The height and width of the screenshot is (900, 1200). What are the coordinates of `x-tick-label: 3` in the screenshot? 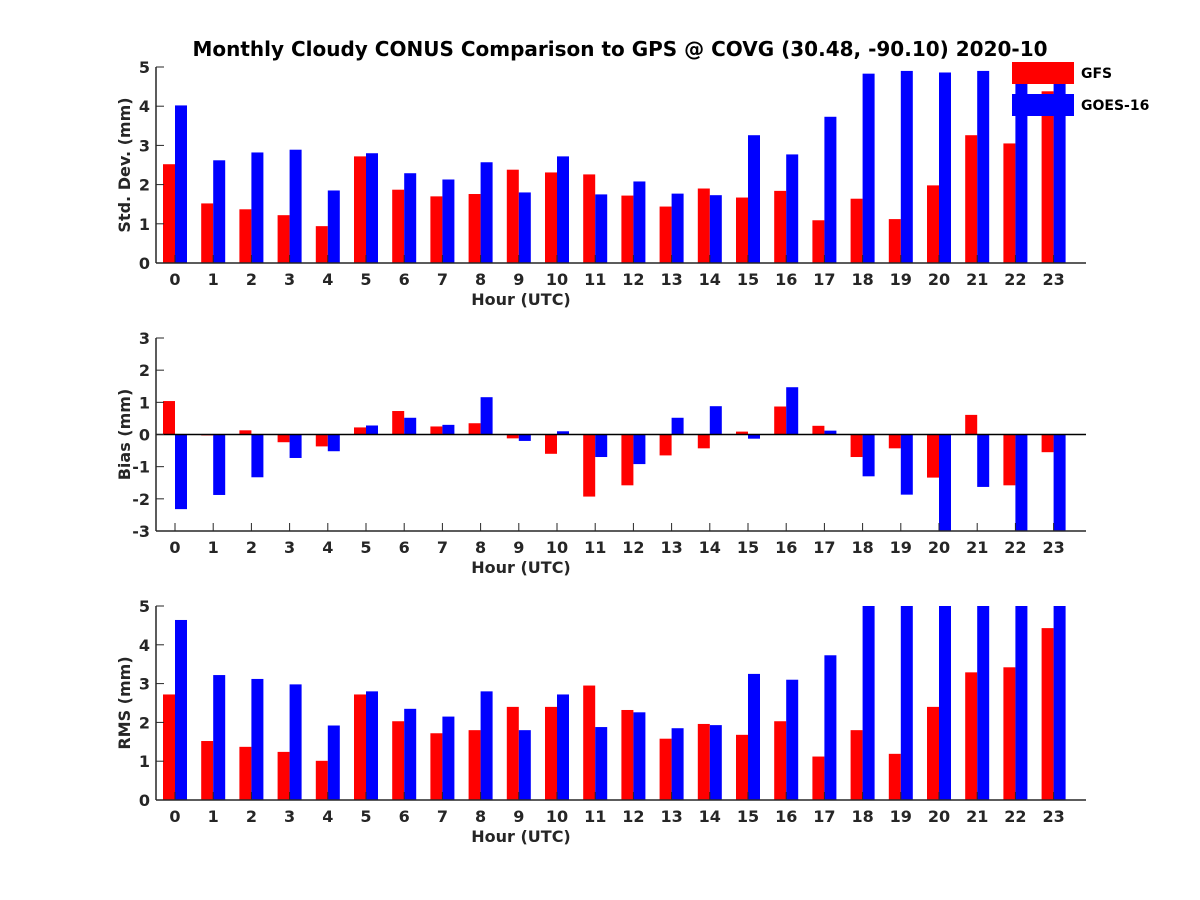 It's located at (289, 279).